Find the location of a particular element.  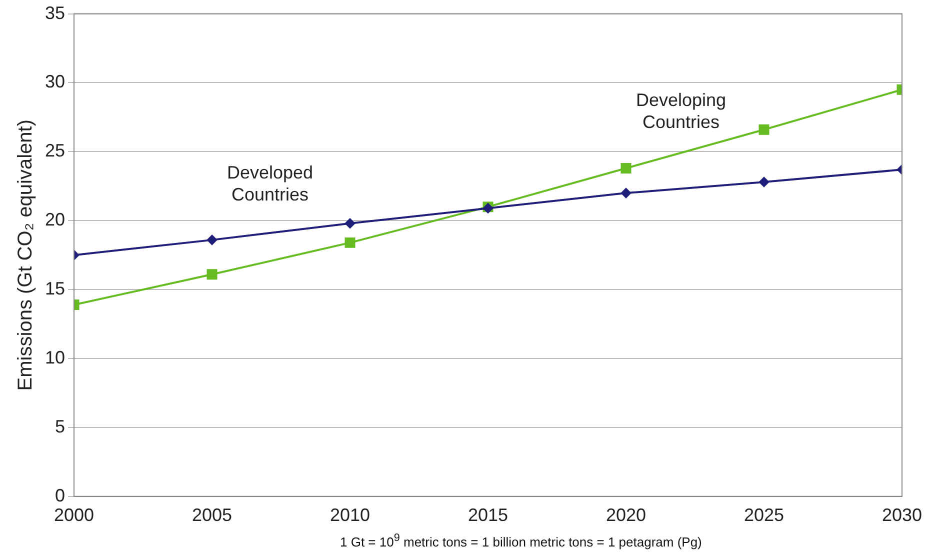

x-tick-label: 2005 is located at coordinates (212, 515).